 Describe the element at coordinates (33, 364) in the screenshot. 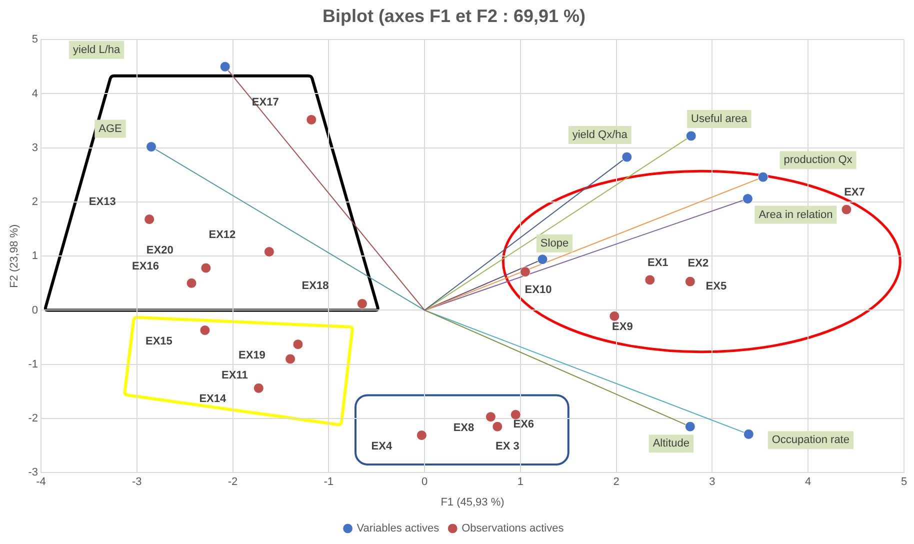

I see `y-tick-label: -1` at that location.